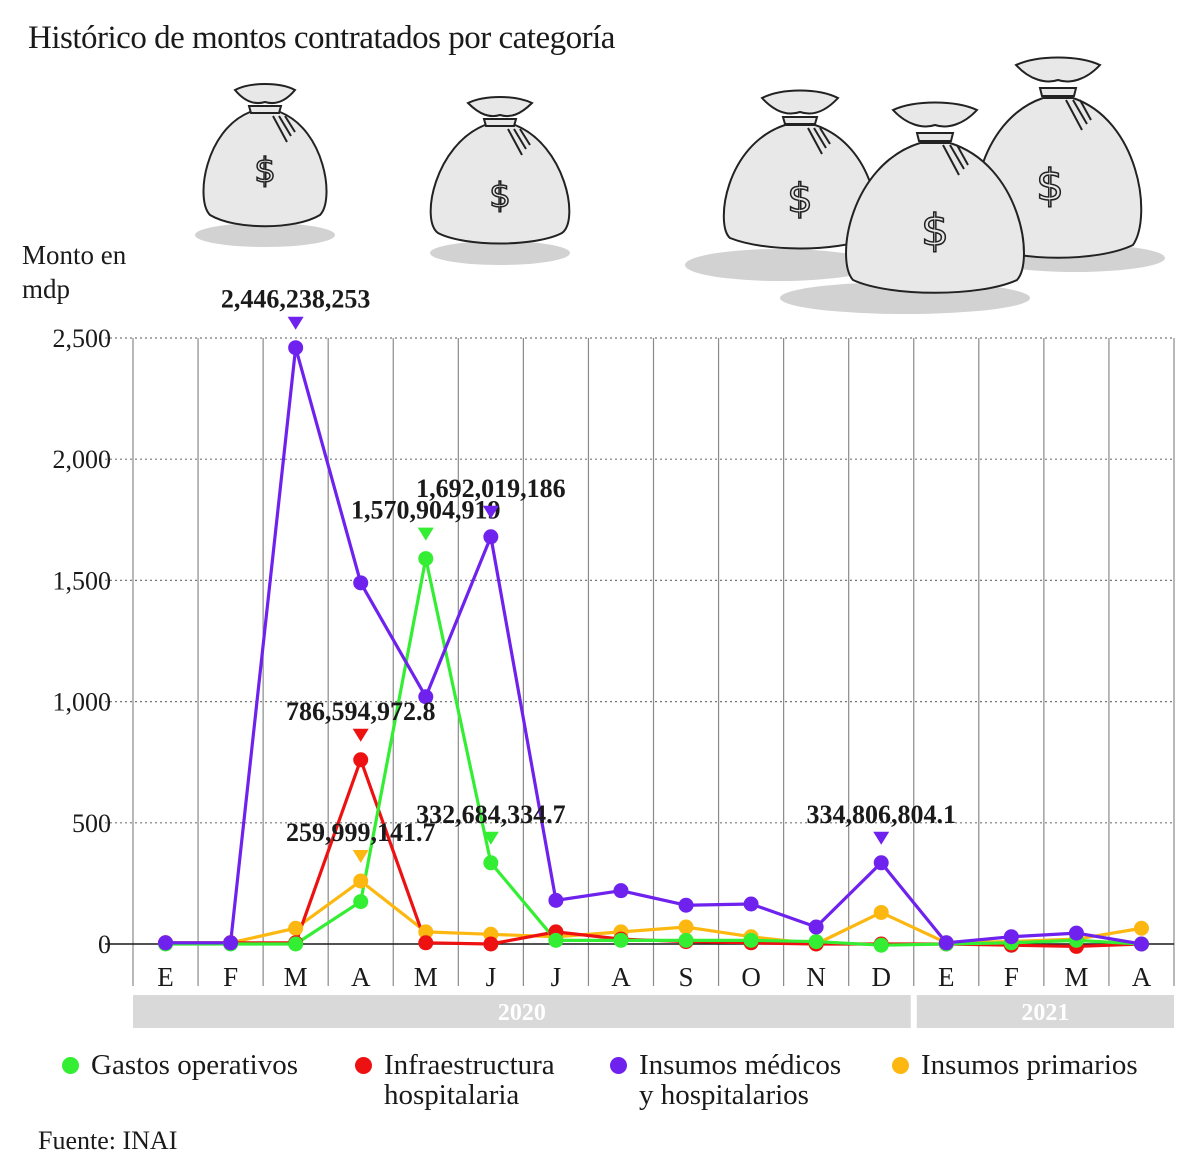  Describe the element at coordinates (296, 299) in the screenshot. I see `data-label: 2,446,238,253` at that location.